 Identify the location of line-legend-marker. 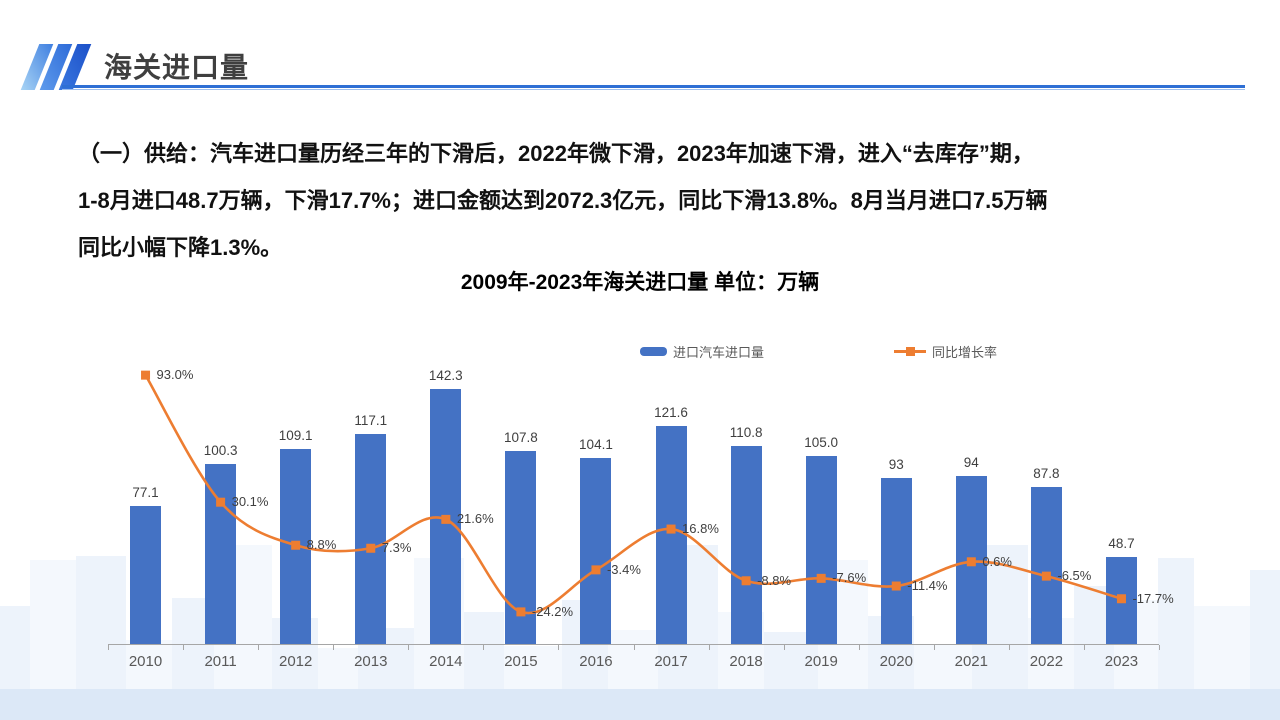
(910, 351).